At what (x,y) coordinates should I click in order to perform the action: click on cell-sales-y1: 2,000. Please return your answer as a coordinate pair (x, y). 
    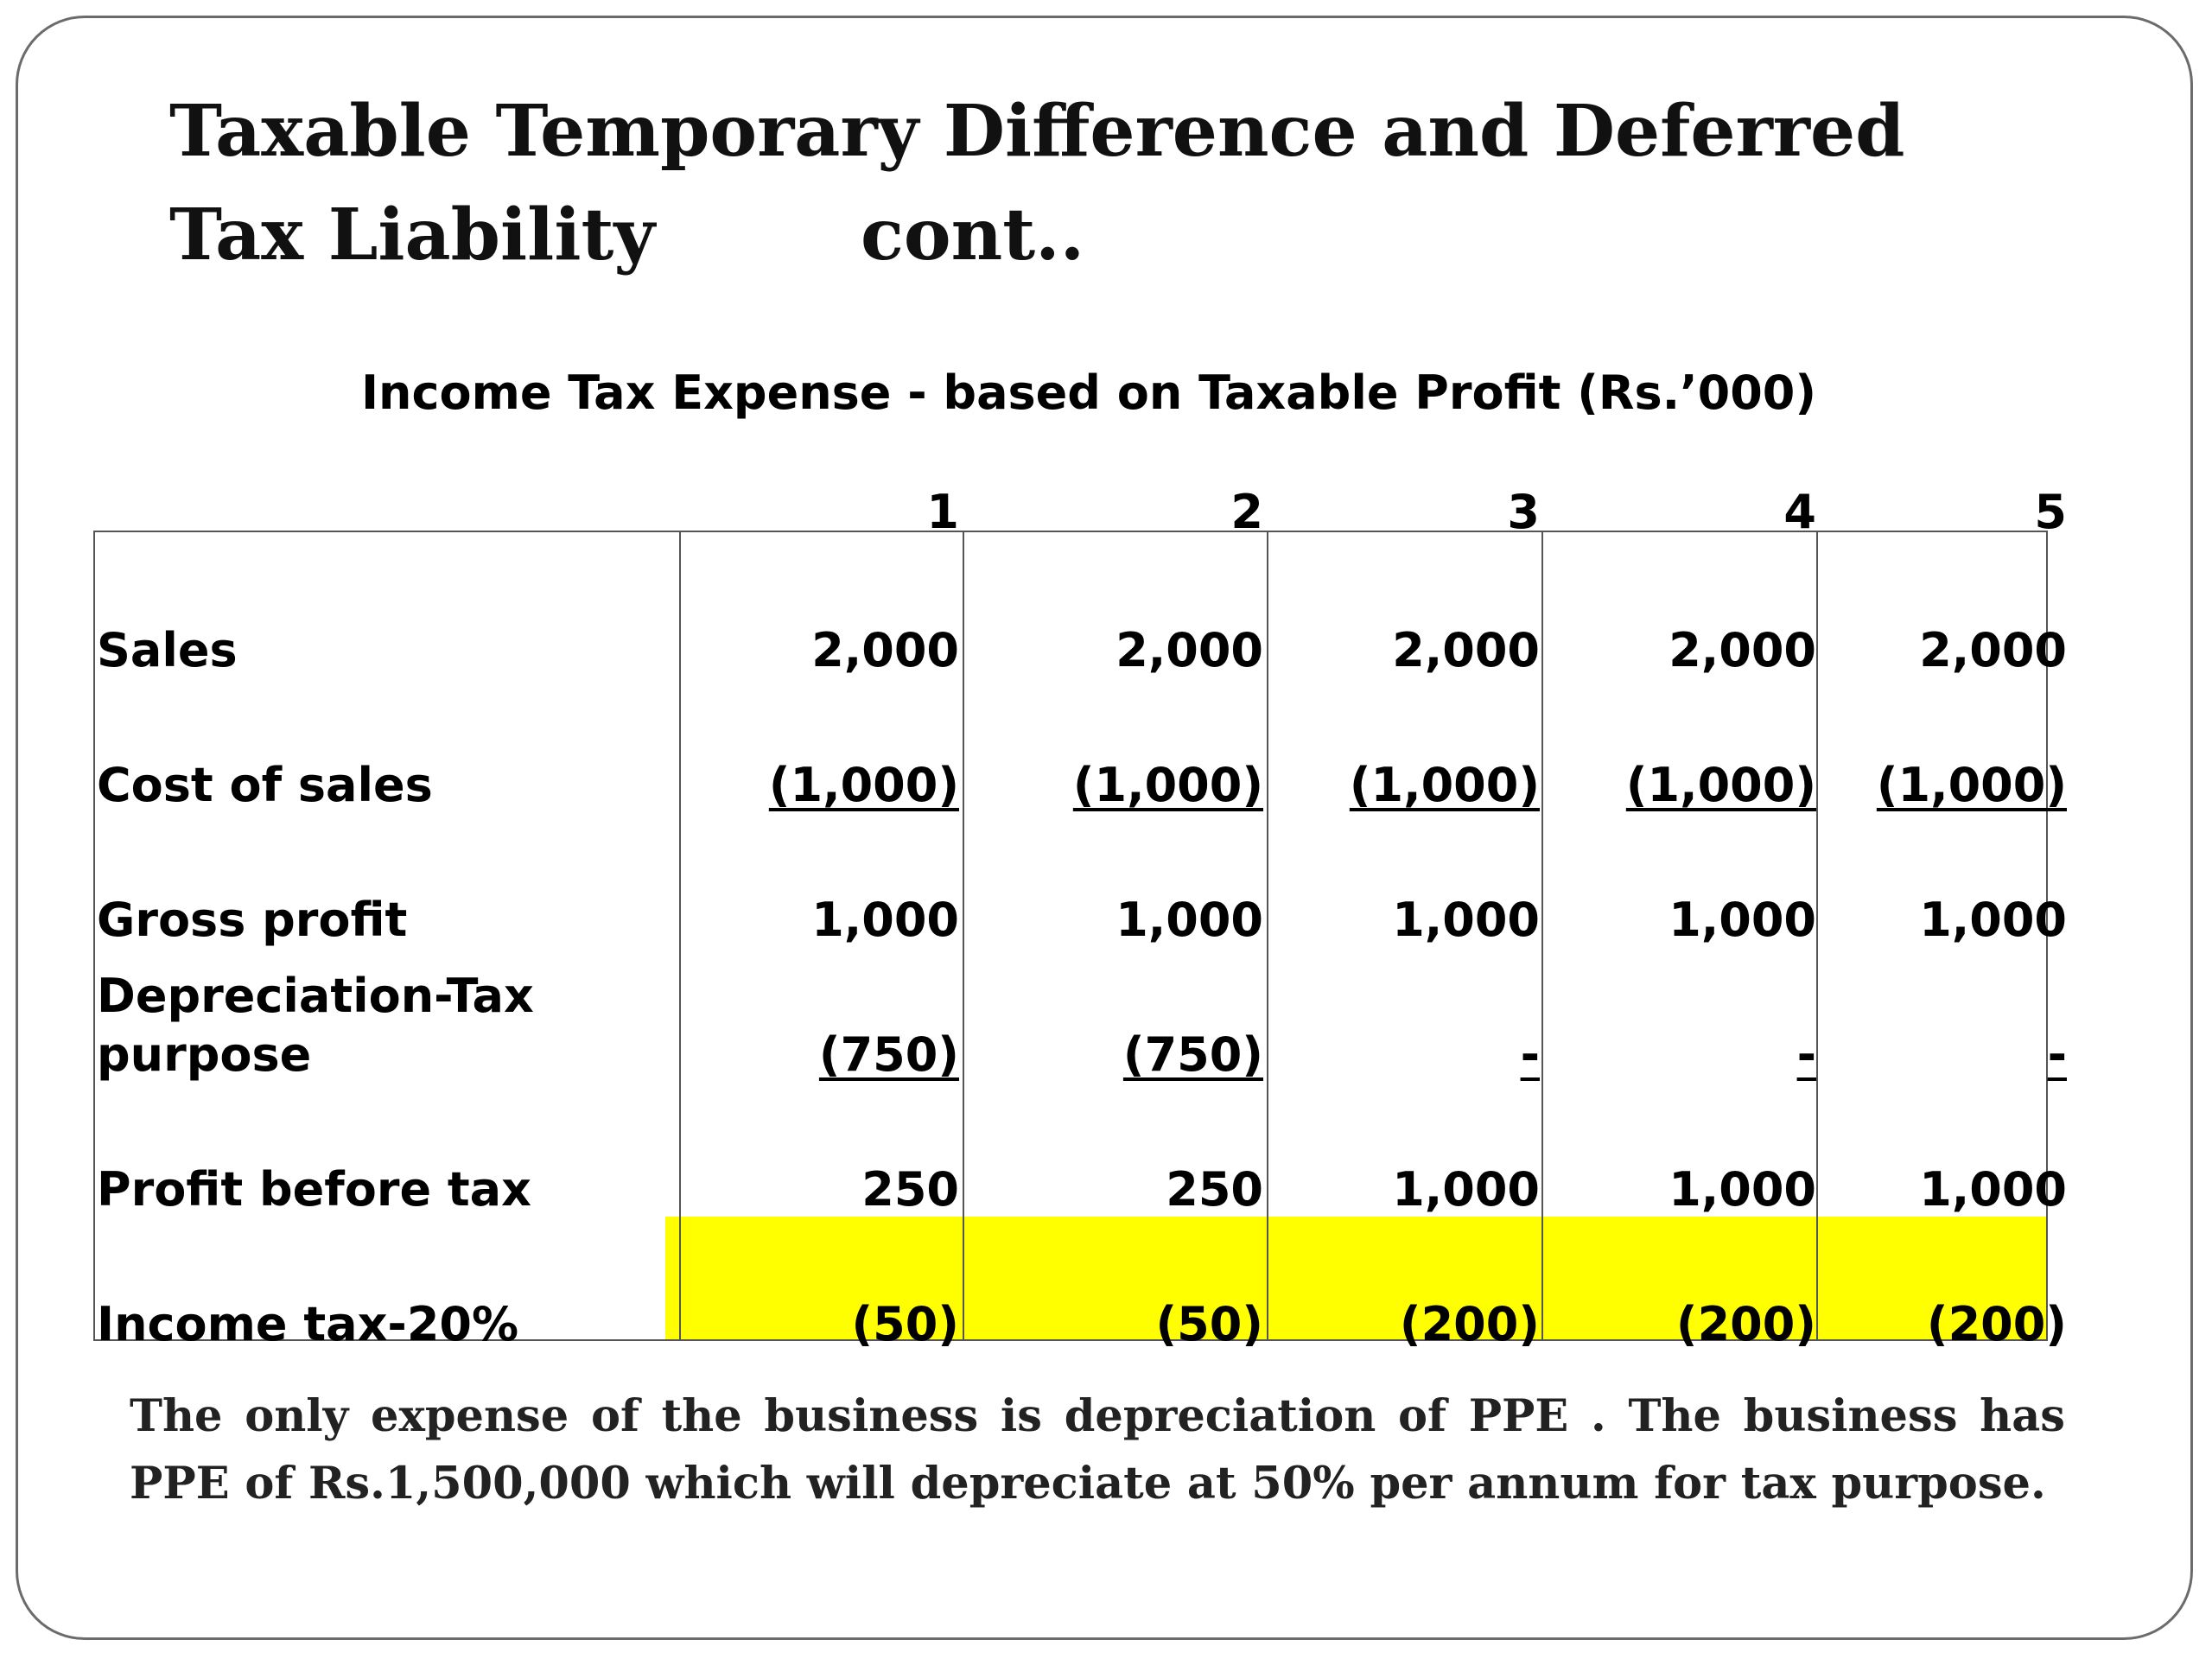
    Looking at the image, I should click on (885, 650).